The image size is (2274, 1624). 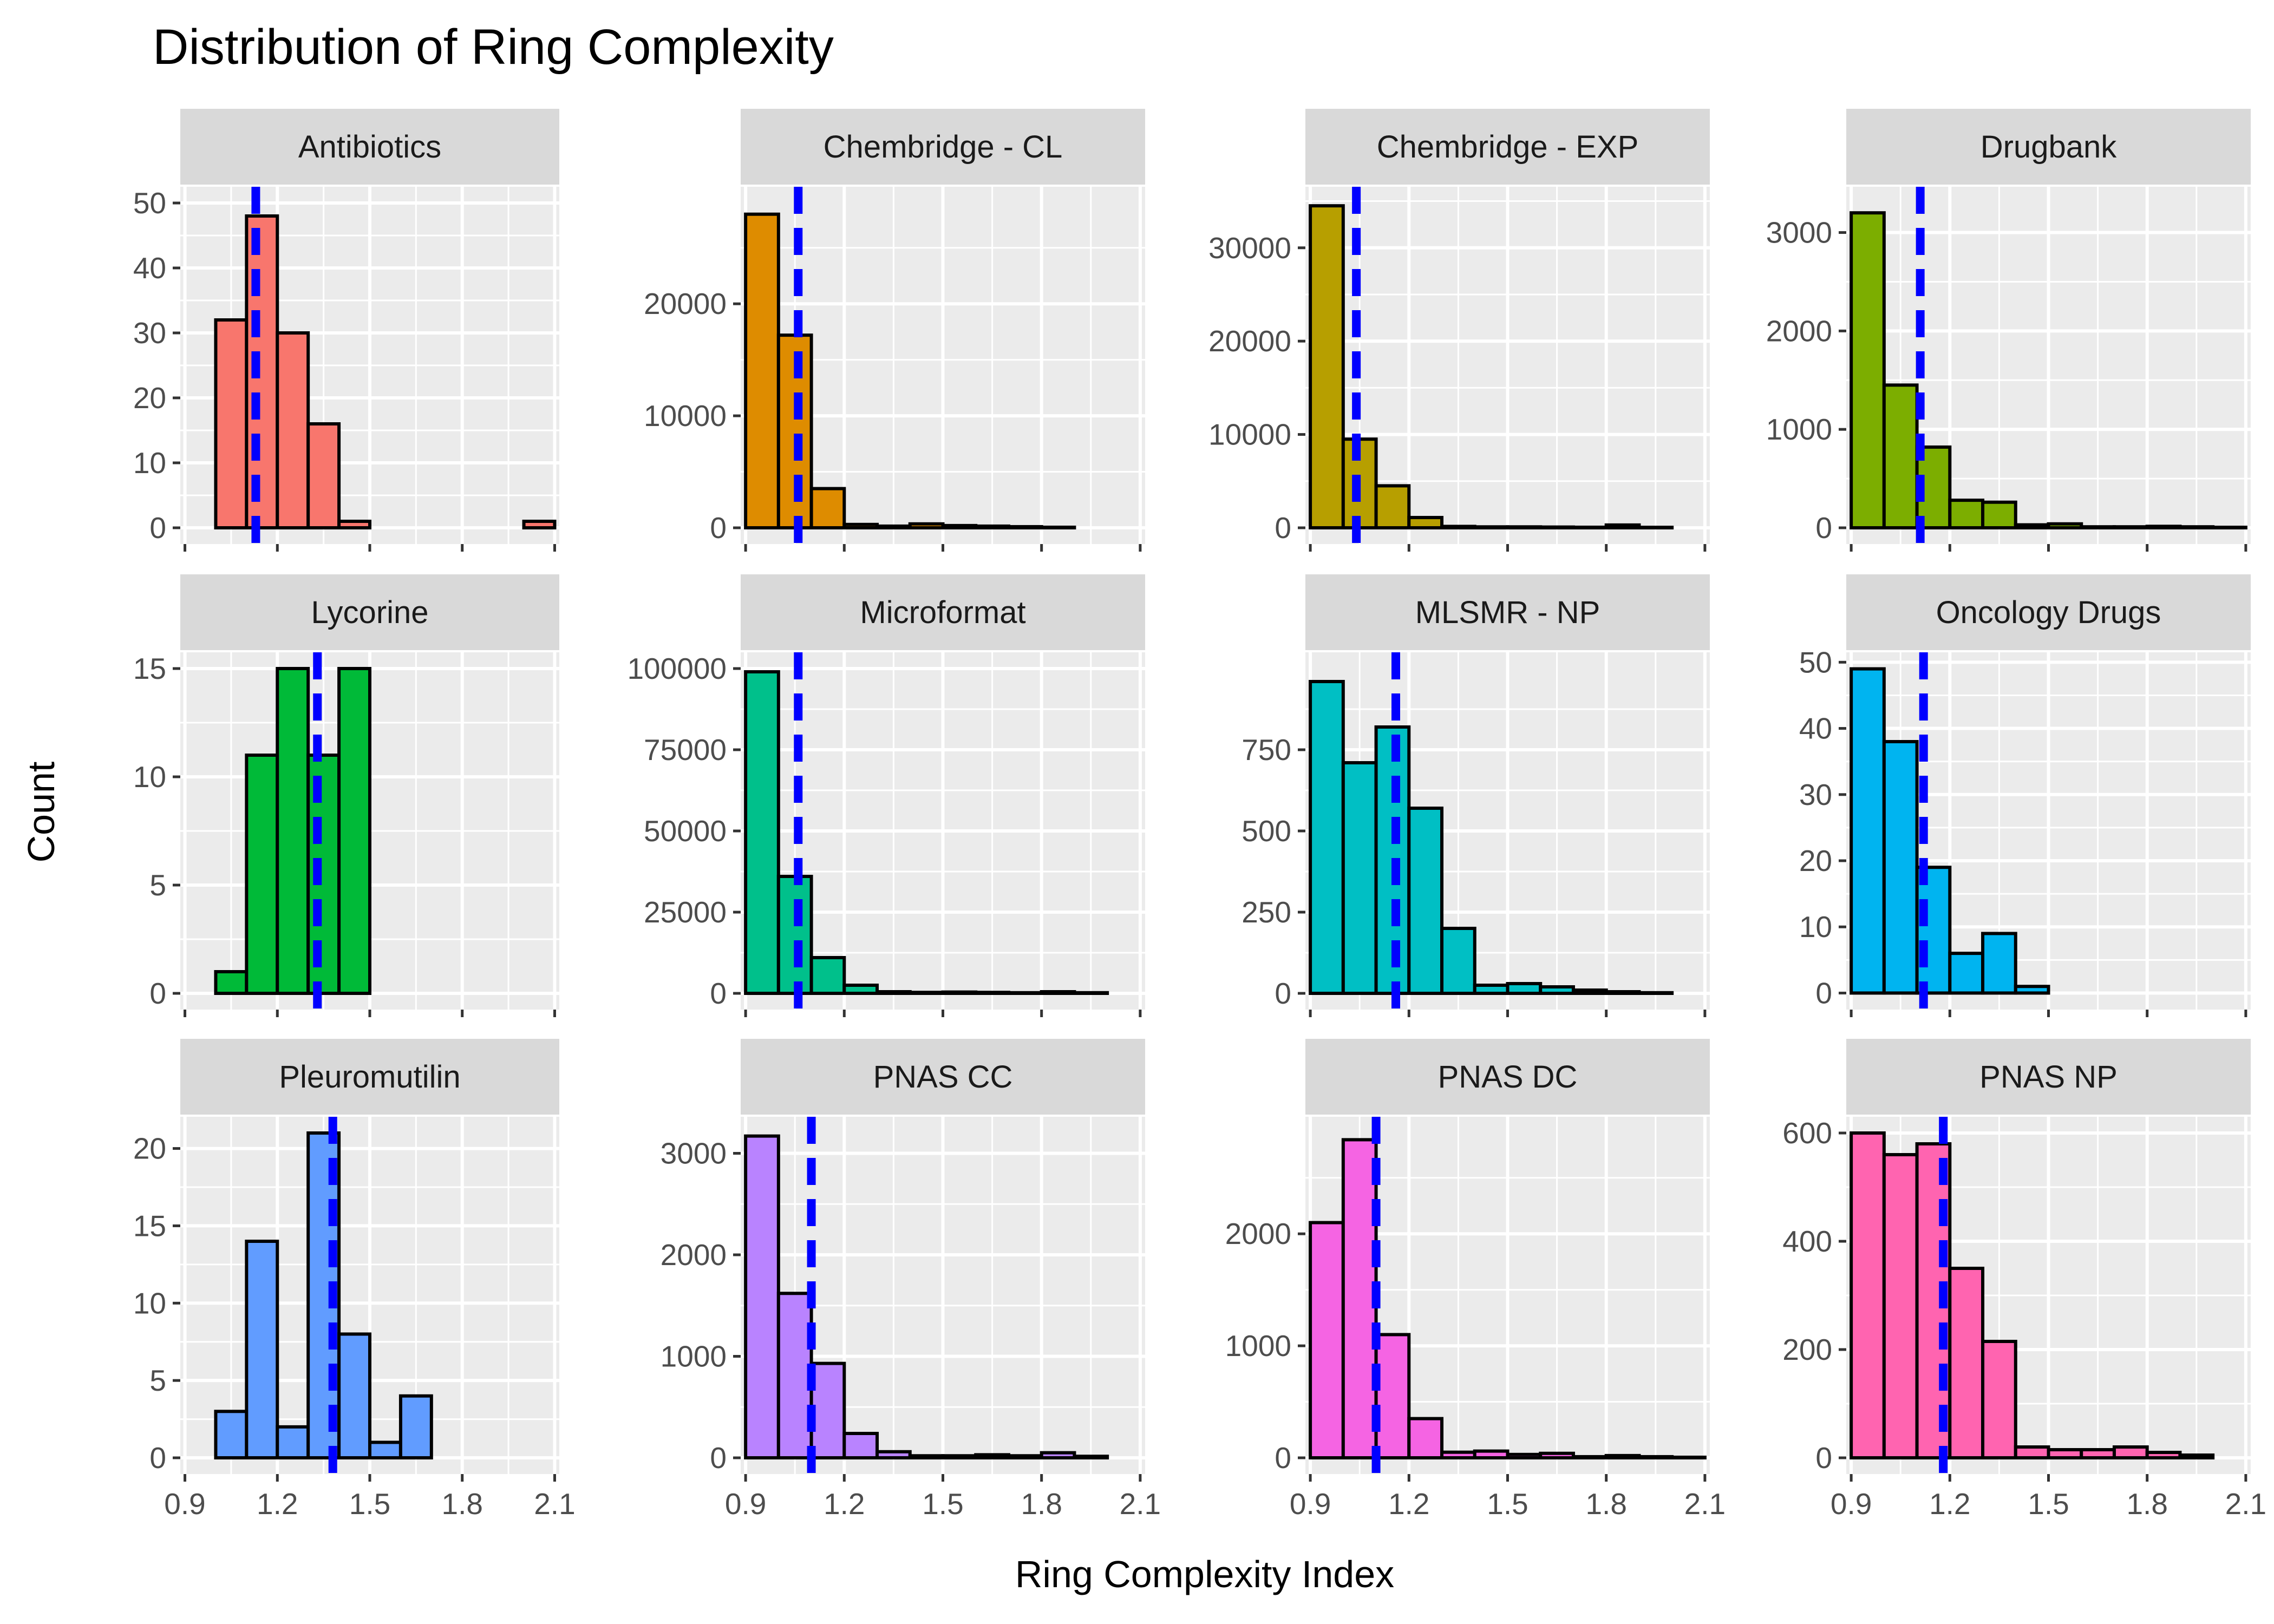 I want to click on facet-lycorine: Lycorine 0 5 10 15, so click(x=346, y=795).